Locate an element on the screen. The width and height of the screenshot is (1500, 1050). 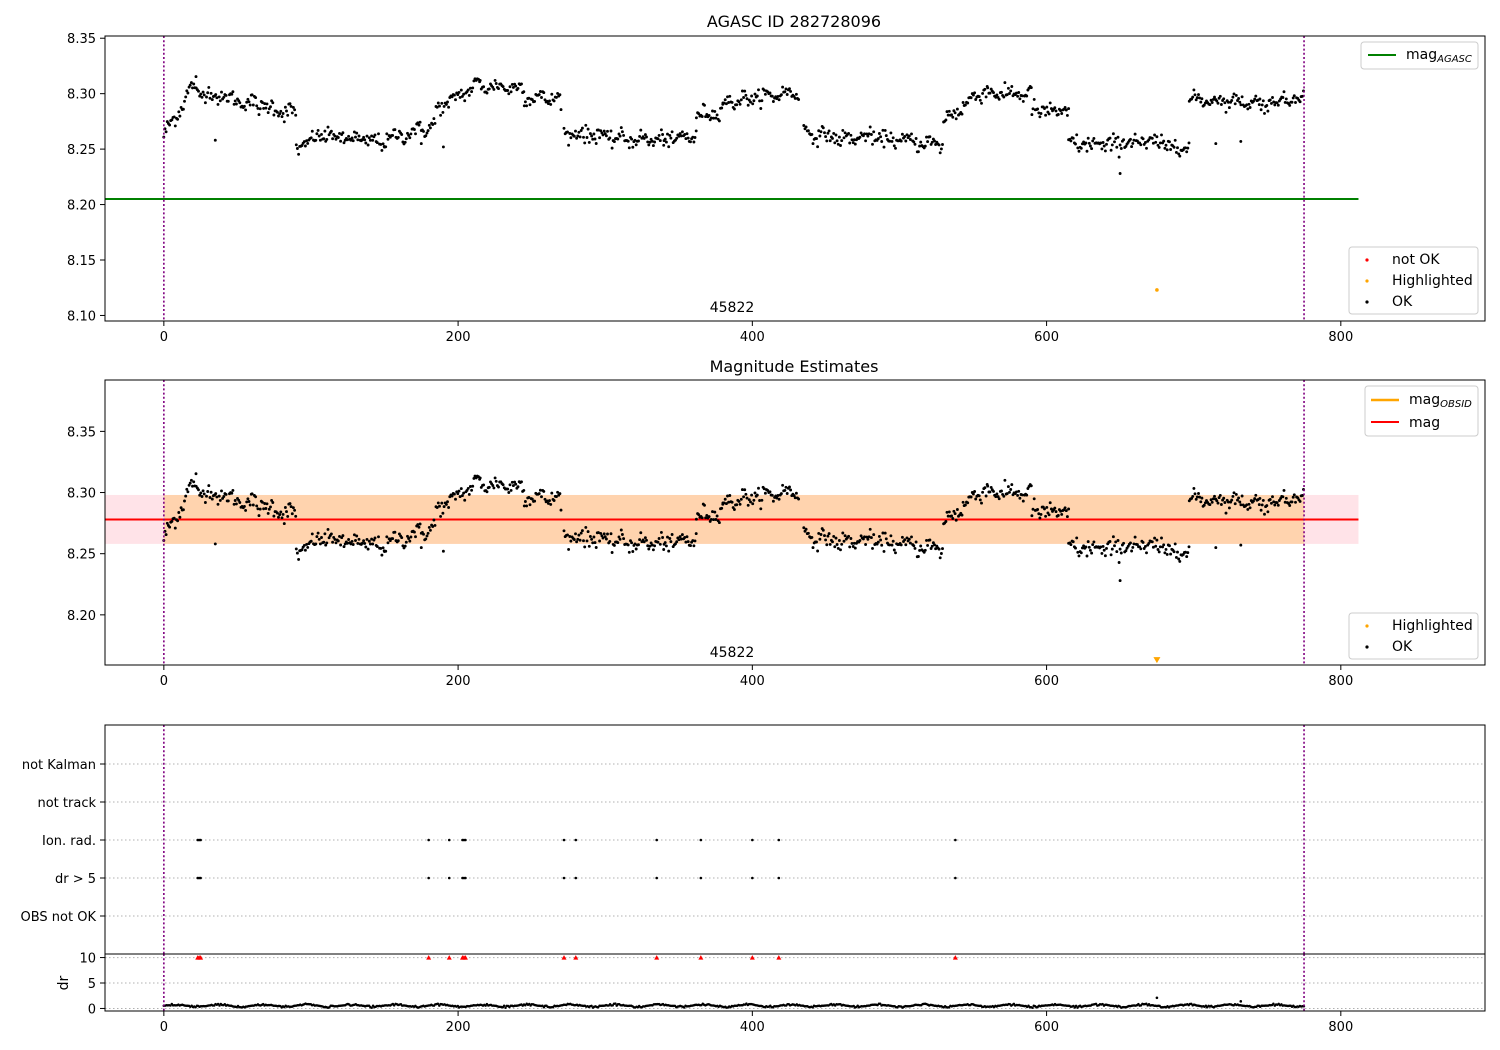
x-tick-label: 0 is located at coordinates (164, 337).